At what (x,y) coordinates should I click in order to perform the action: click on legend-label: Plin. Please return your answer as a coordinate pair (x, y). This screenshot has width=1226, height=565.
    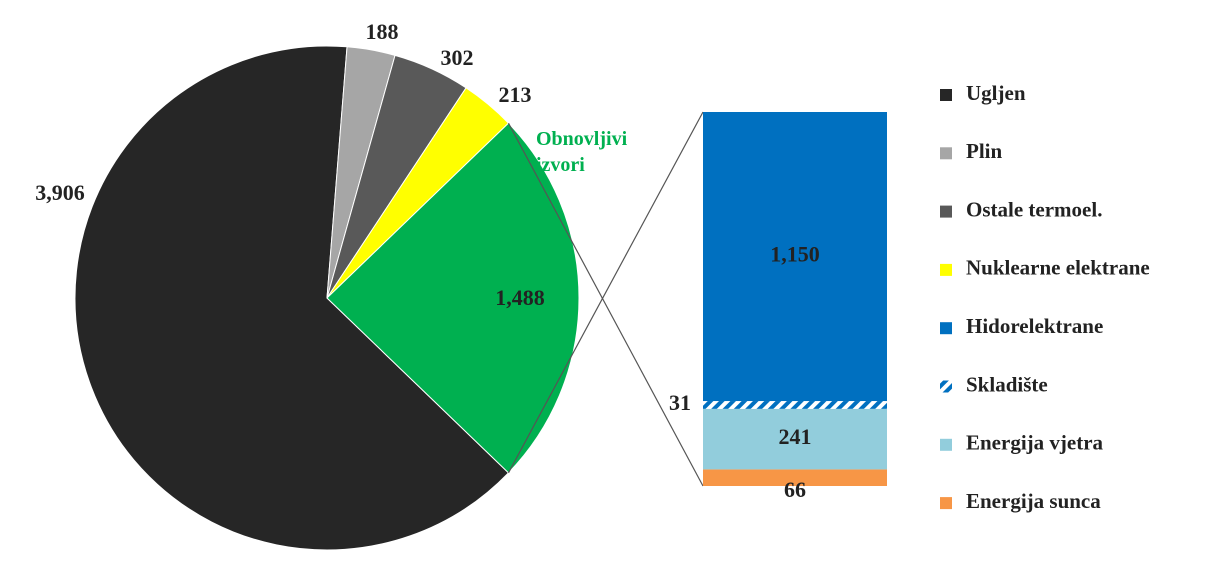
    Looking at the image, I should click on (984, 151).